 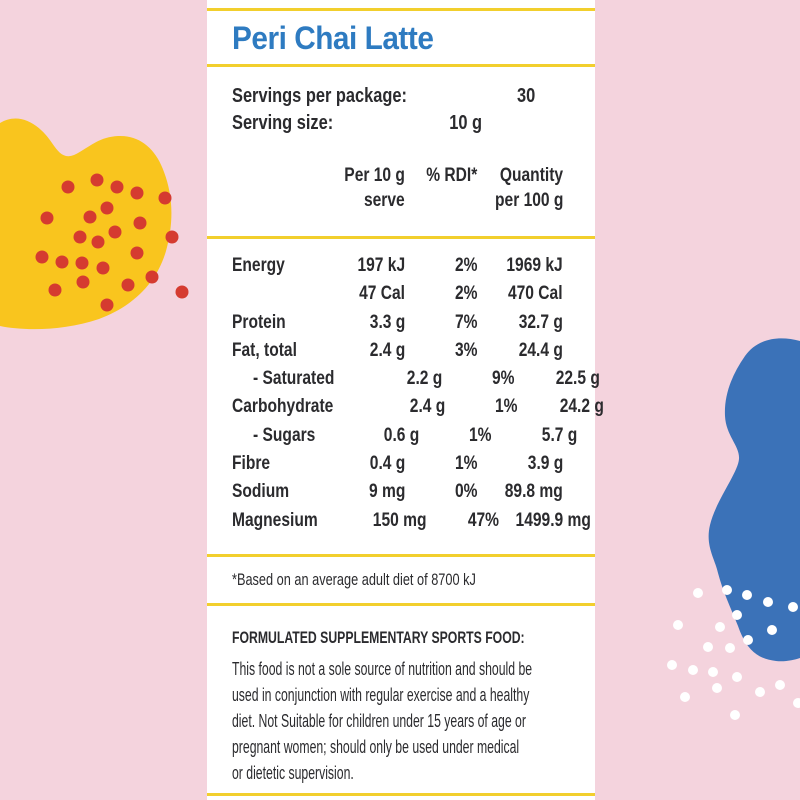 I want to click on header-rdi: % RDI*, so click(x=451, y=175).